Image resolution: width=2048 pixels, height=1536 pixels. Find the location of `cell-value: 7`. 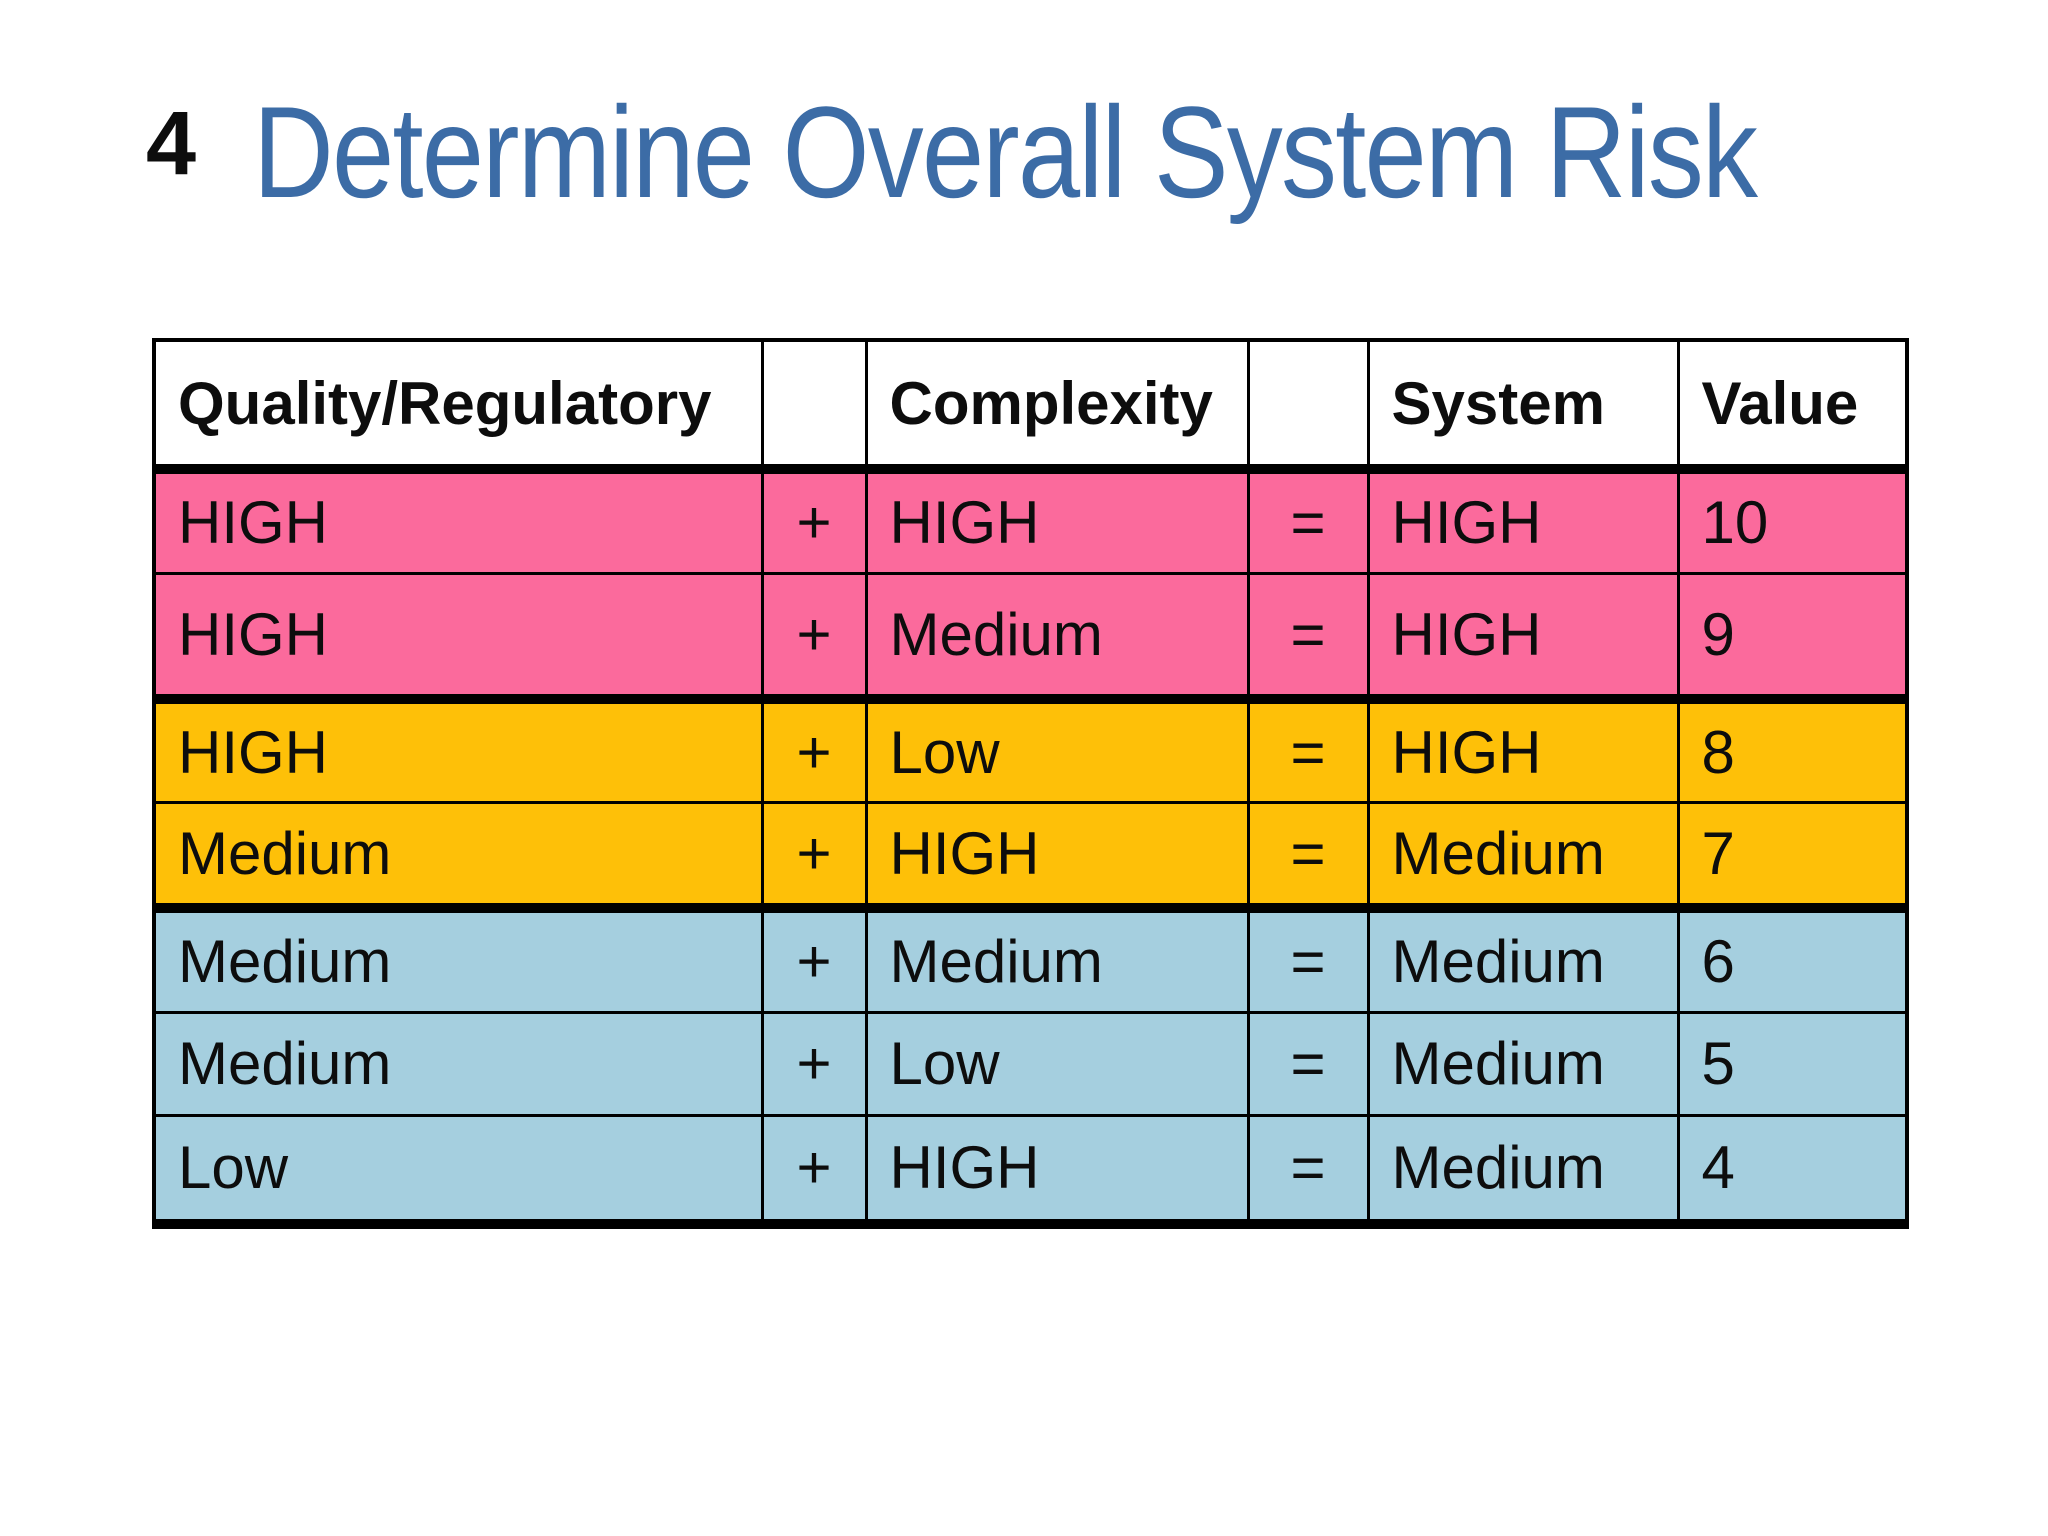

cell-value: 7 is located at coordinates (1792, 855).